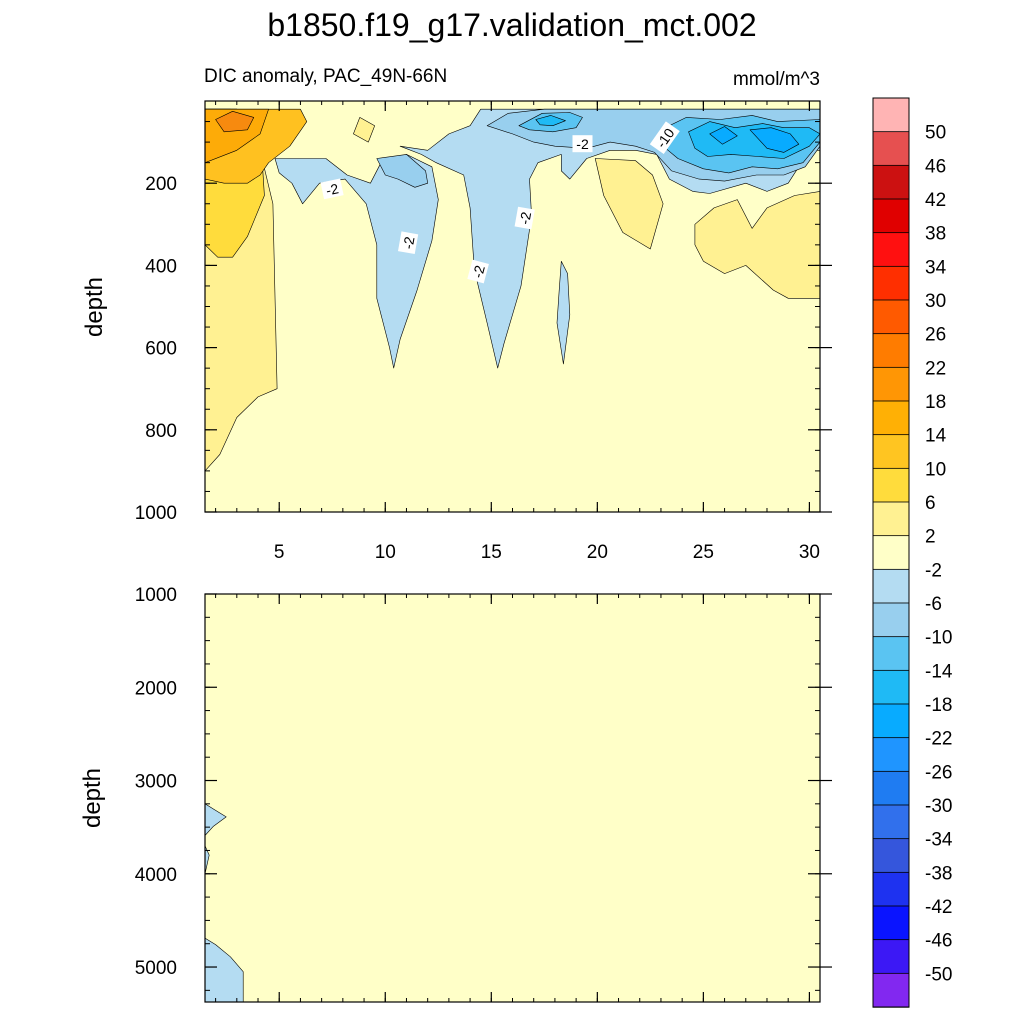  I want to click on colorbar-label: 34, so click(936, 267).